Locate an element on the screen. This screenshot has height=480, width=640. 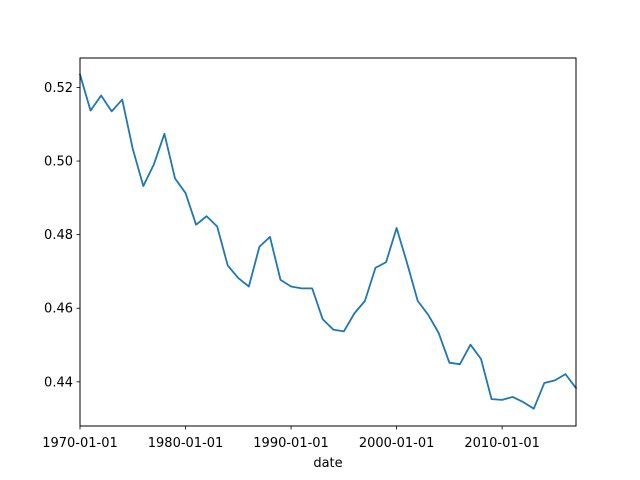
y-tick-label: 0.46 is located at coordinates (58, 309).